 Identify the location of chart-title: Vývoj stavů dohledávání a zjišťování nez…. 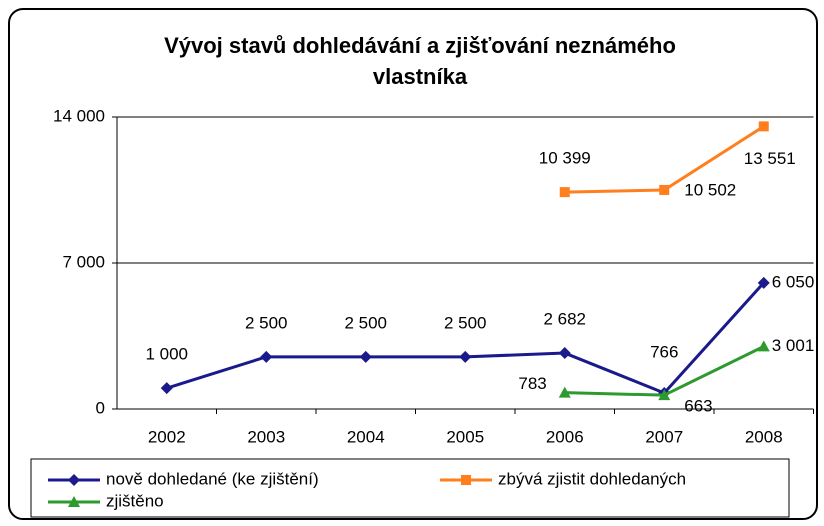
(420, 61).